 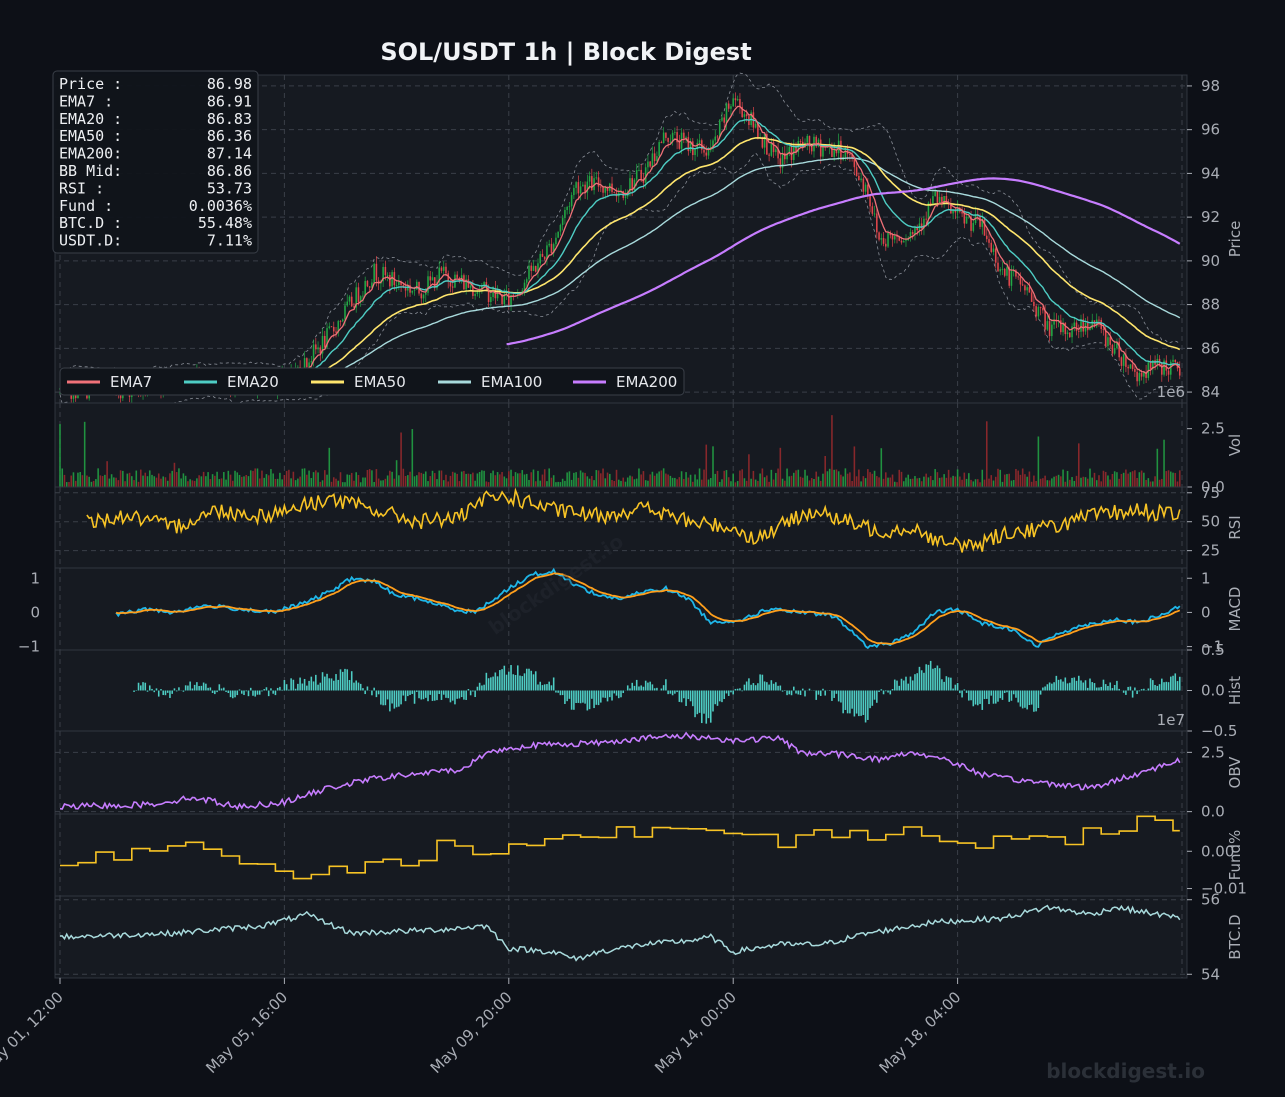 I want to click on y-tick-label: −0.01, so click(x=1224, y=889).